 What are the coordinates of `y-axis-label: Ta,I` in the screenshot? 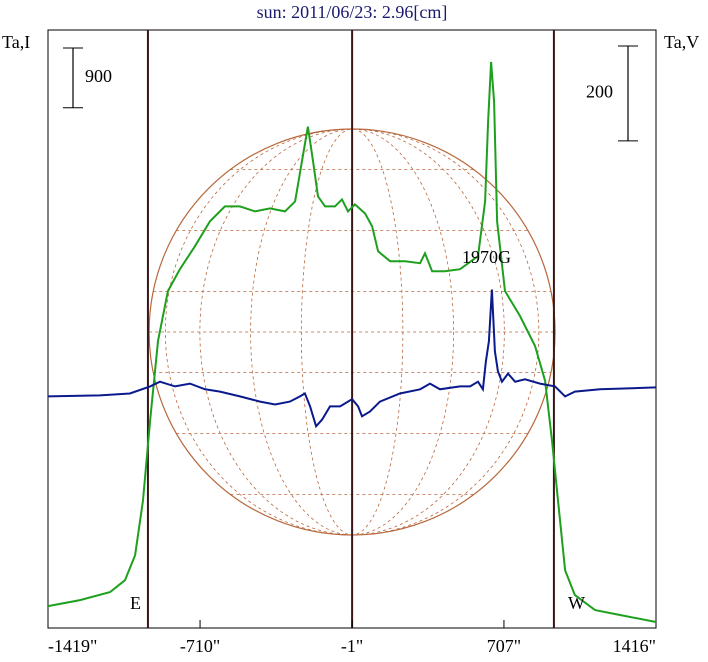 It's located at (16, 42).